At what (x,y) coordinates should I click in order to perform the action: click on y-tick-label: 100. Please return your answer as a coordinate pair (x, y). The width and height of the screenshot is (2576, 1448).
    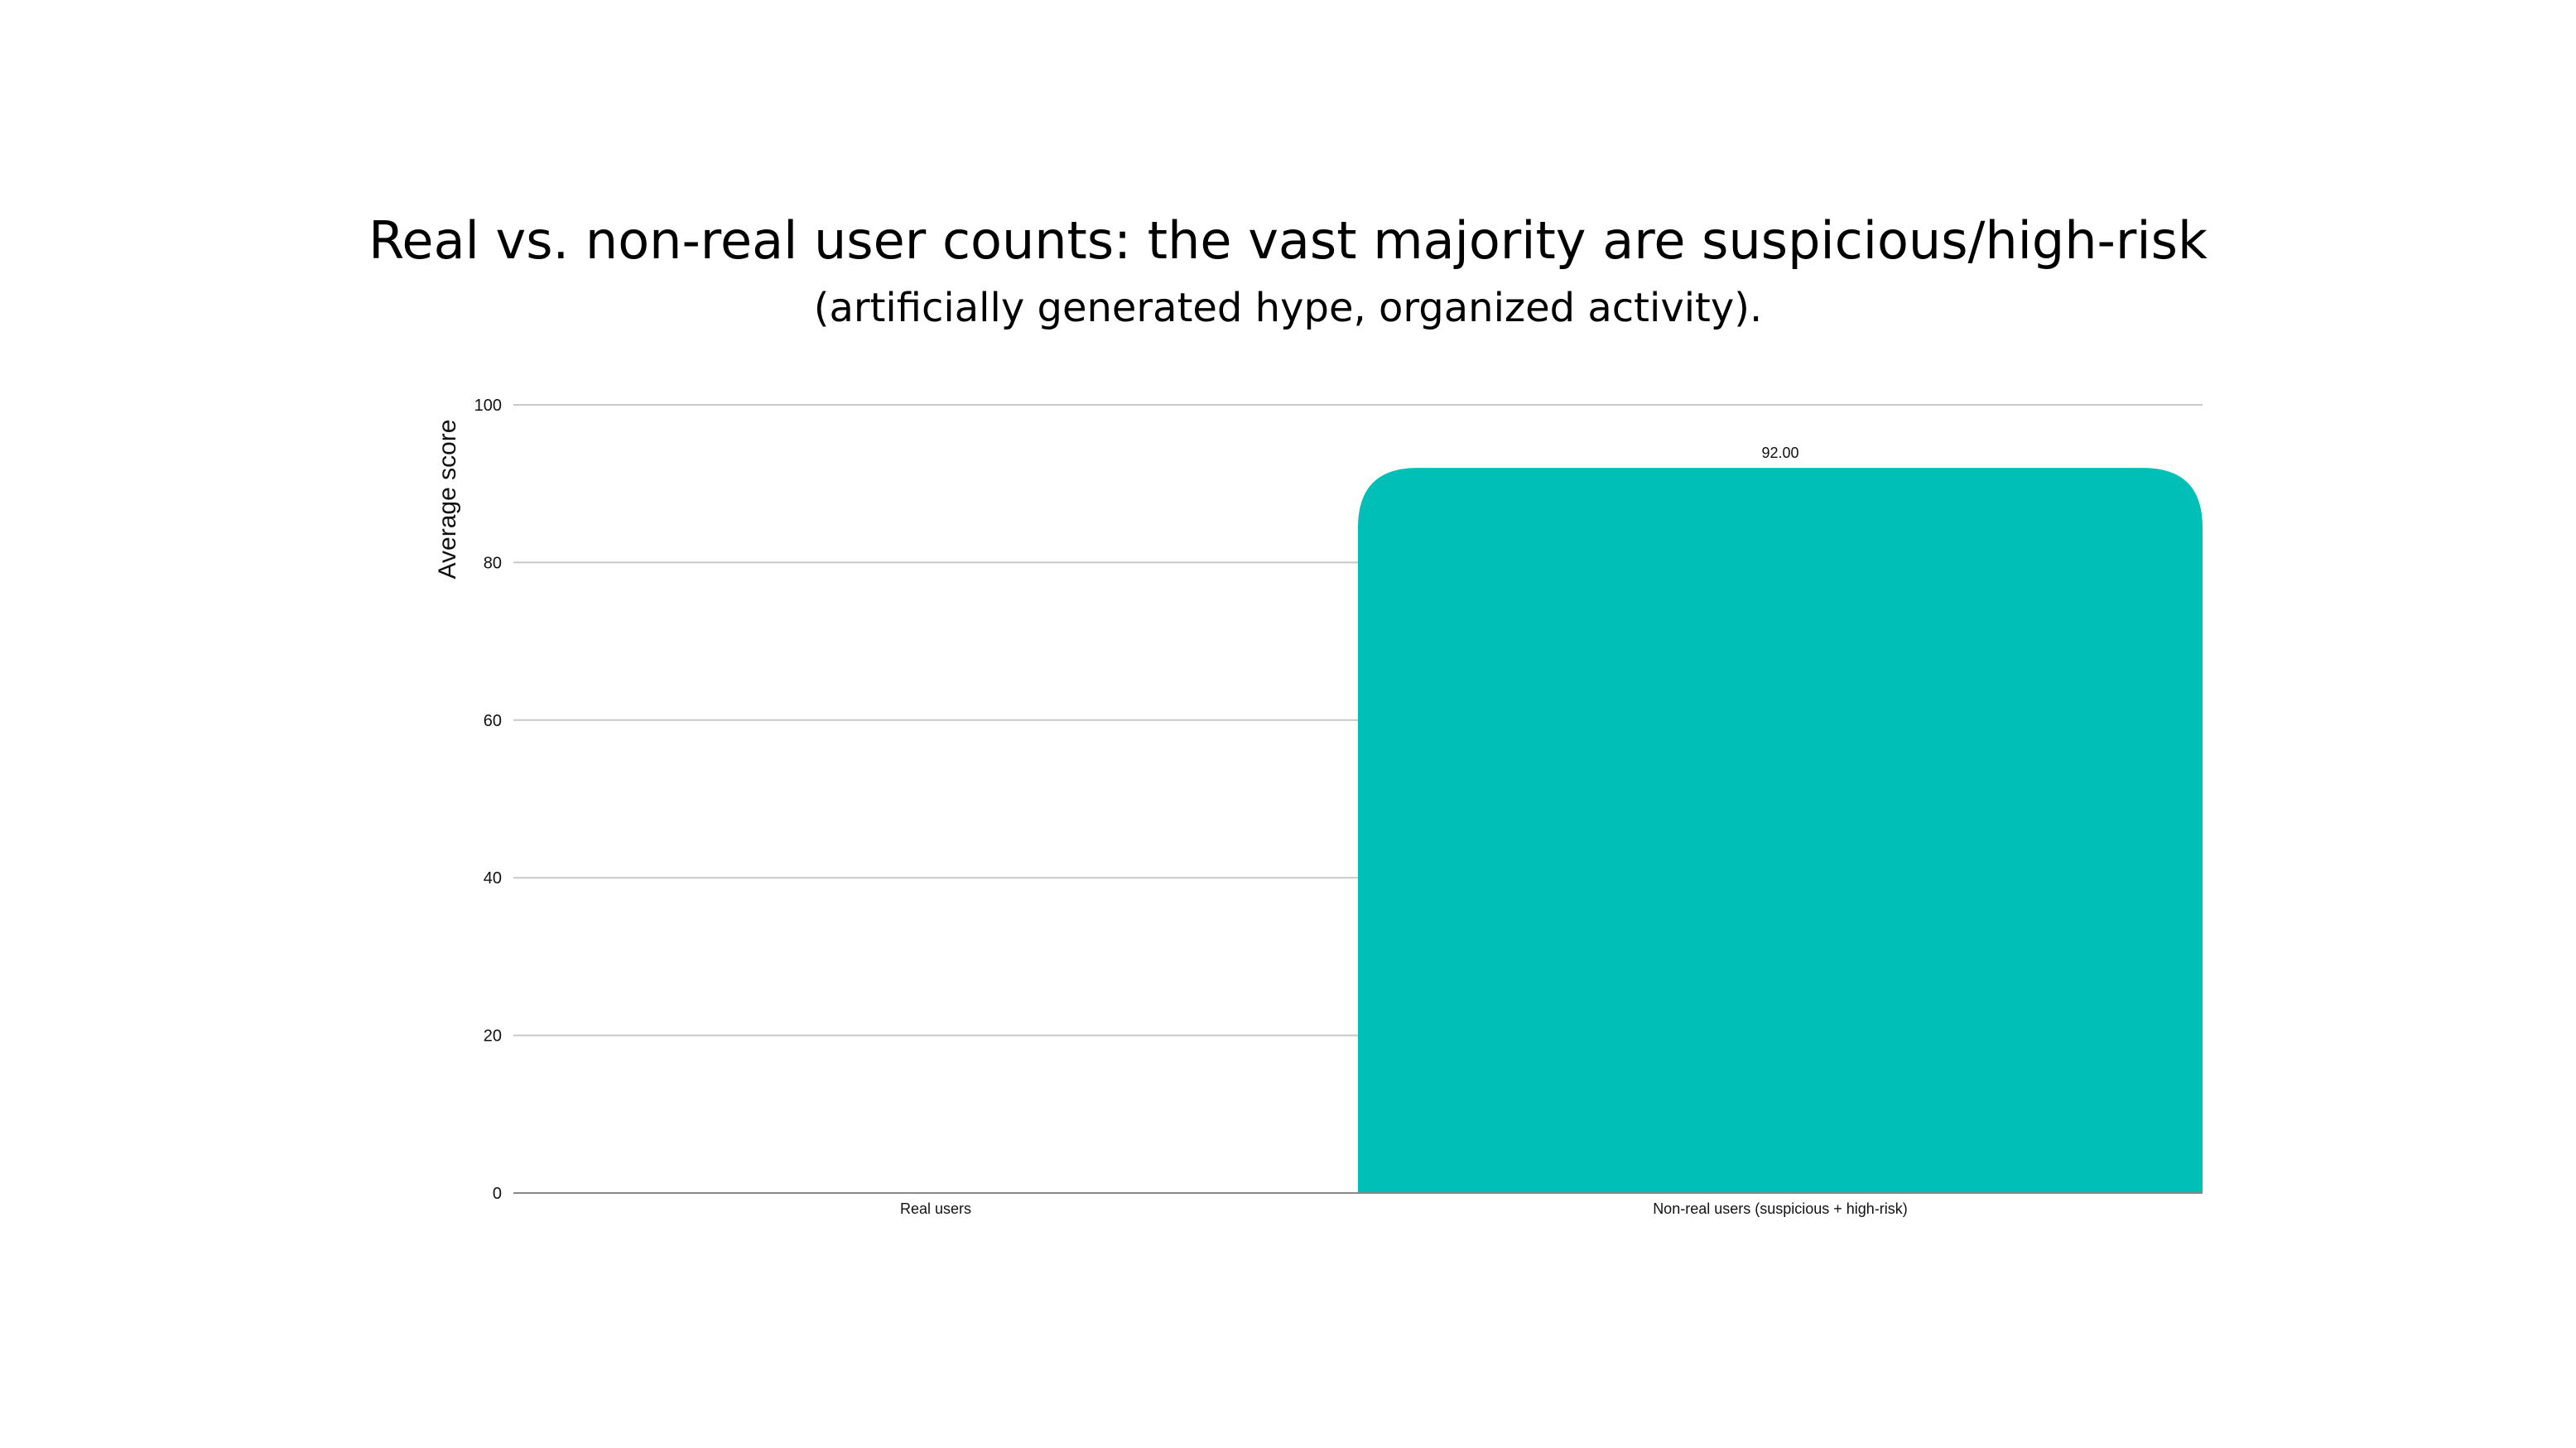
    Looking at the image, I should click on (488, 406).